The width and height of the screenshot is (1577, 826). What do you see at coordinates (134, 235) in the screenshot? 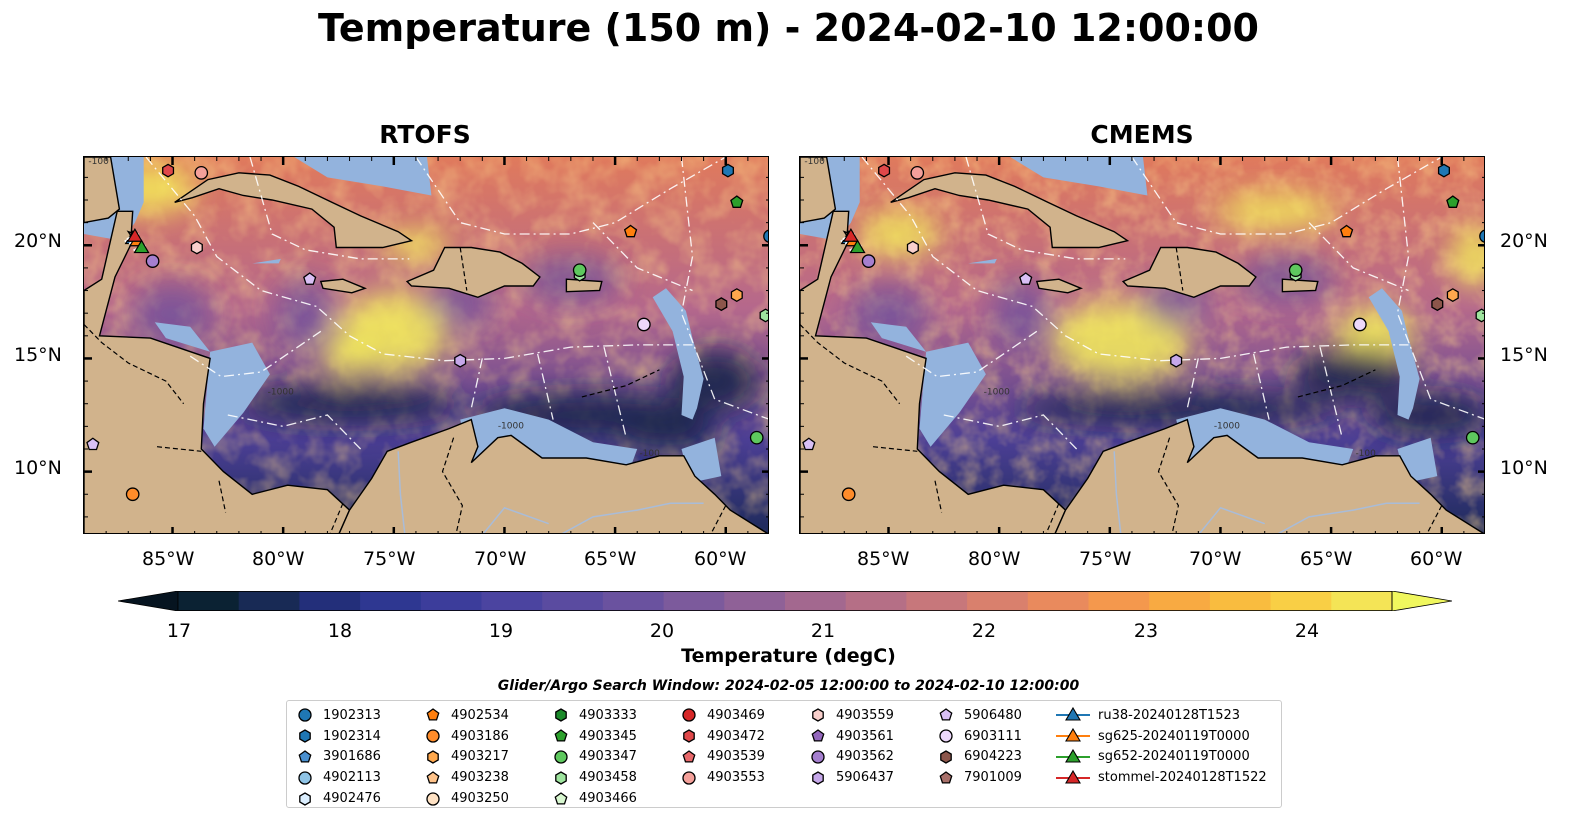
I see `glider-stommel-20240128T1522` at bounding box center [134, 235].